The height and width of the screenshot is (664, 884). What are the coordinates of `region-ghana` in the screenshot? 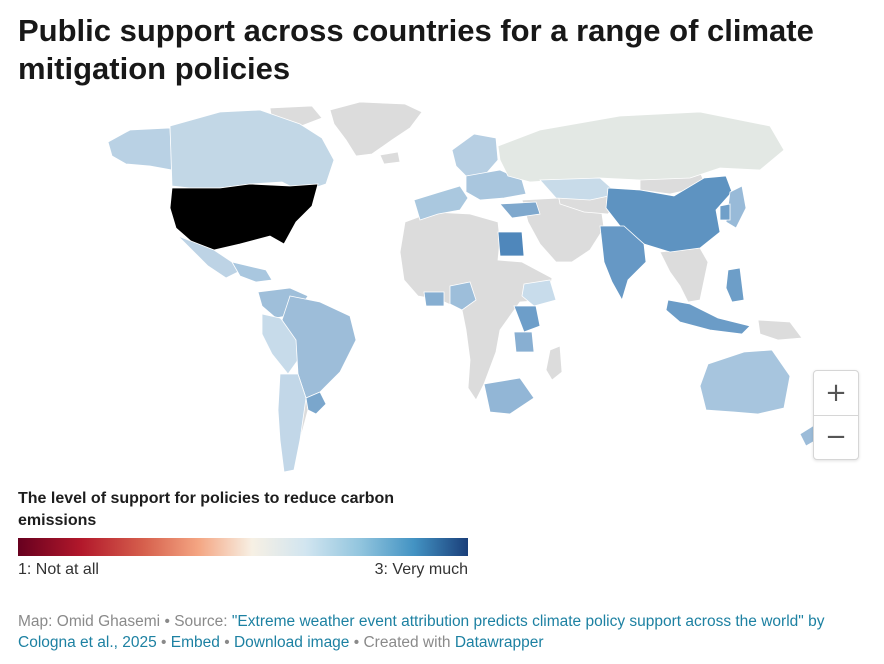 It's located at (434, 299).